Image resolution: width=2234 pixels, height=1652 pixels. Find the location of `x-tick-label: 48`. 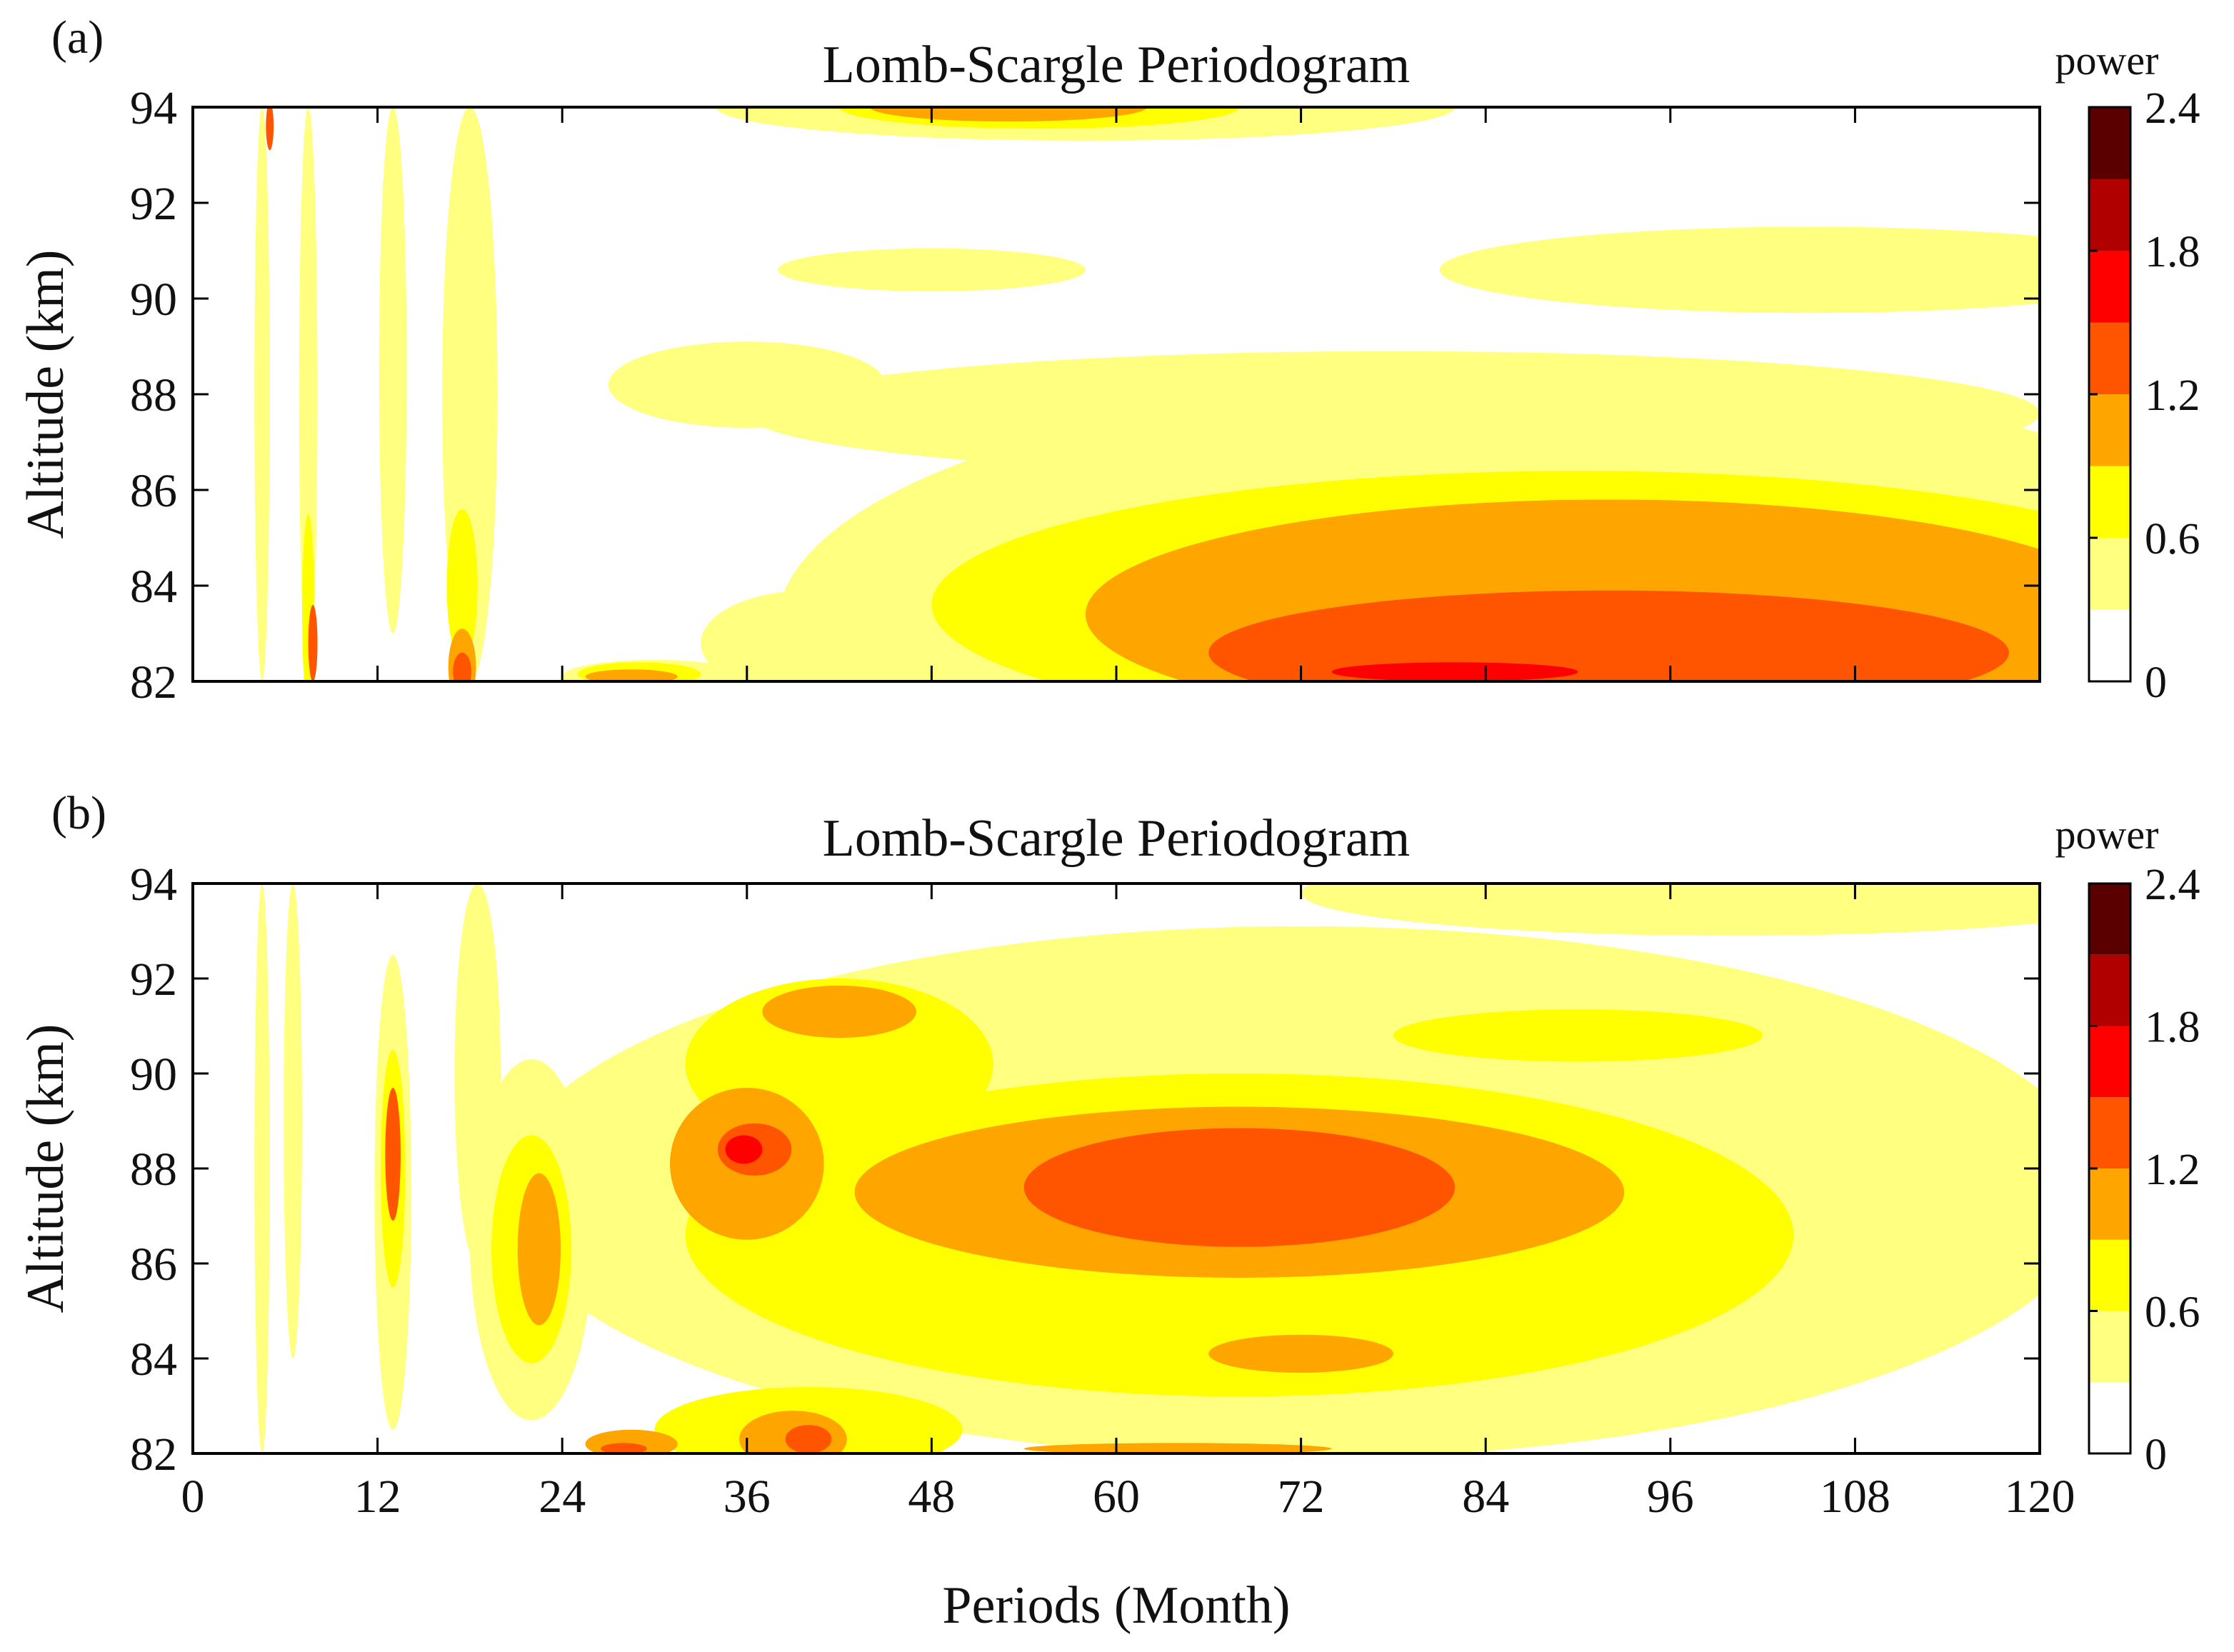

x-tick-label: 48 is located at coordinates (931, 1497).